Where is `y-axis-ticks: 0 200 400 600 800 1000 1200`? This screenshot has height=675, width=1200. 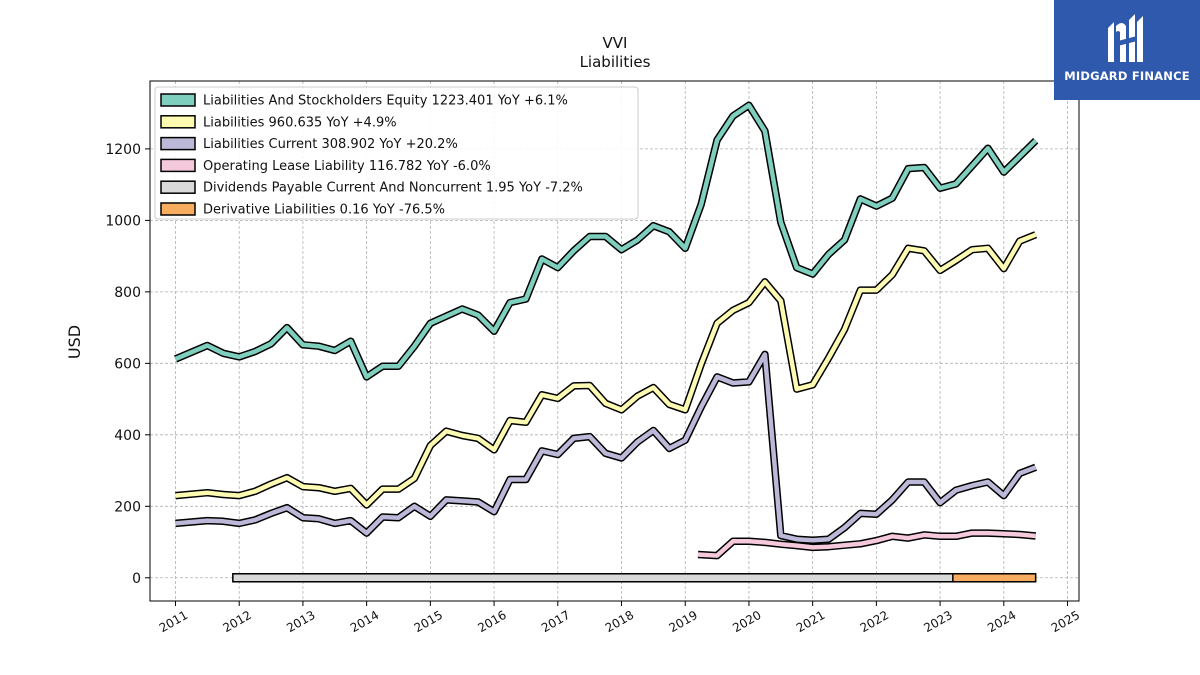
y-axis-ticks: 0 200 400 600 800 1000 1200 is located at coordinates (127, 364).